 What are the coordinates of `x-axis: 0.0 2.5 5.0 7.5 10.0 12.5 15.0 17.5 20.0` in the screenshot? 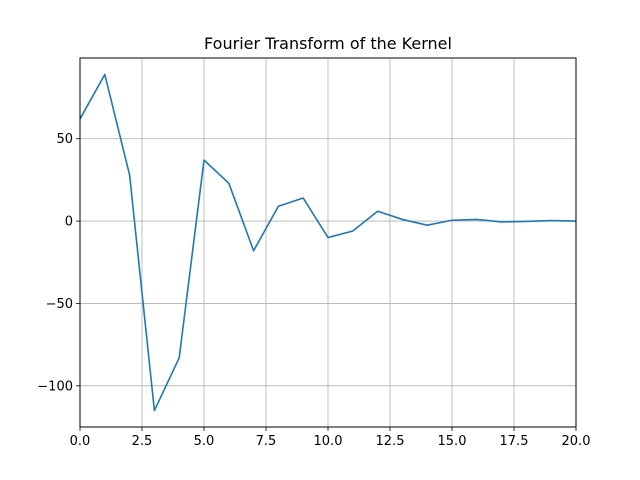 It's located at (330, 438).